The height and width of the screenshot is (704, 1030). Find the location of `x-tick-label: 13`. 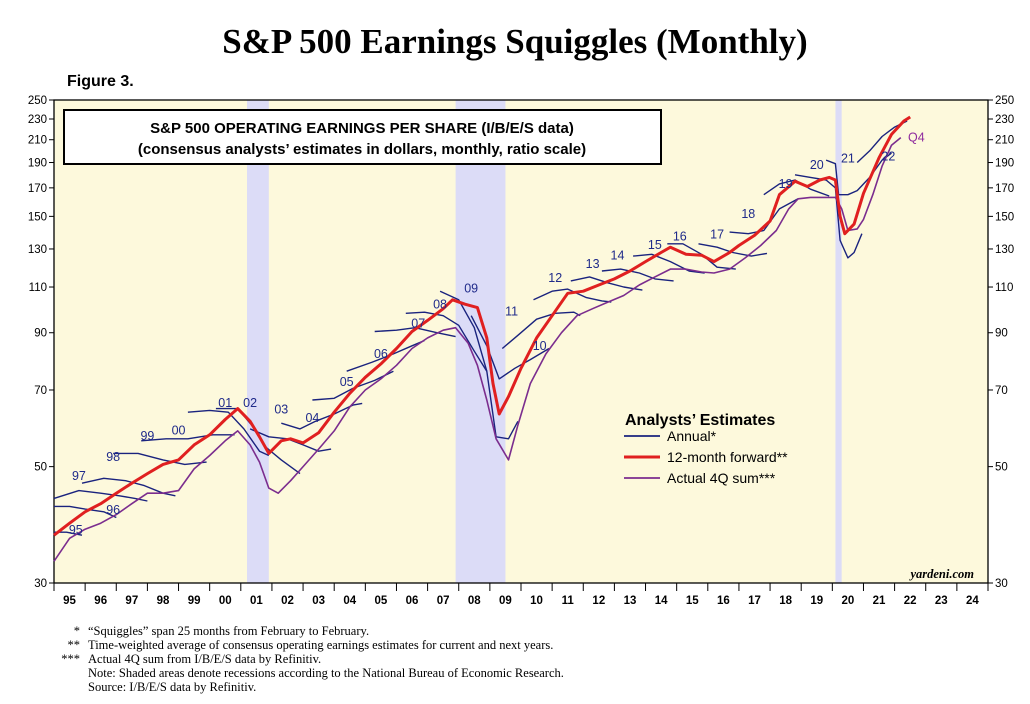

x-tick-label: 13 is located at coordinates (630, 601).